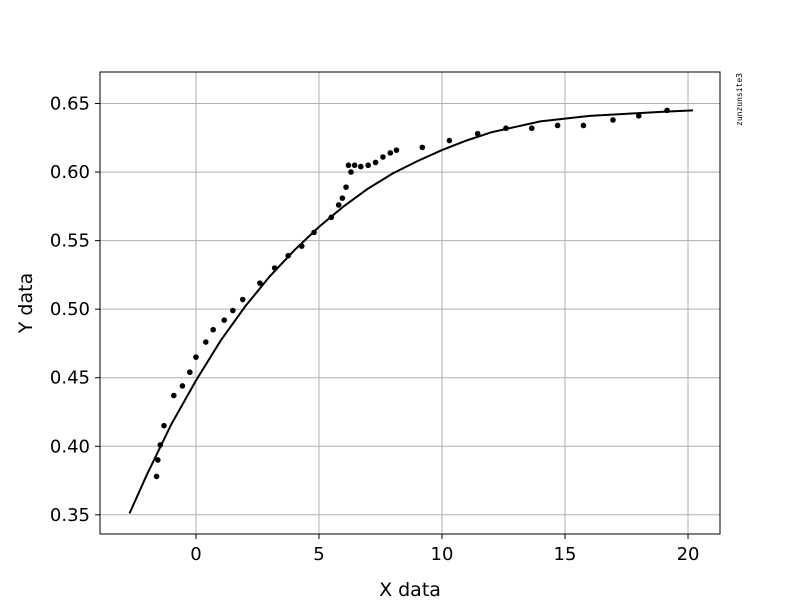 The width and height of the screenshot is (800, 600). I want to click on y-tick-label: 0.45, so click(70, 378).